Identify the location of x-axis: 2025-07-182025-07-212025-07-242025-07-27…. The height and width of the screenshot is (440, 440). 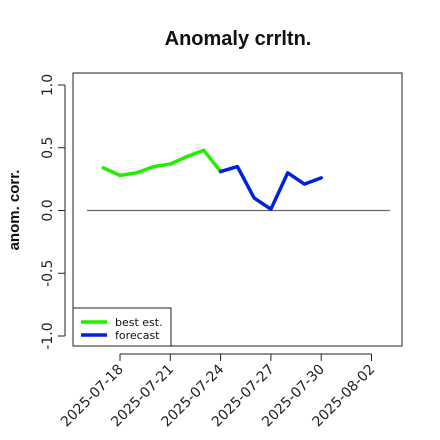
(218, 391).